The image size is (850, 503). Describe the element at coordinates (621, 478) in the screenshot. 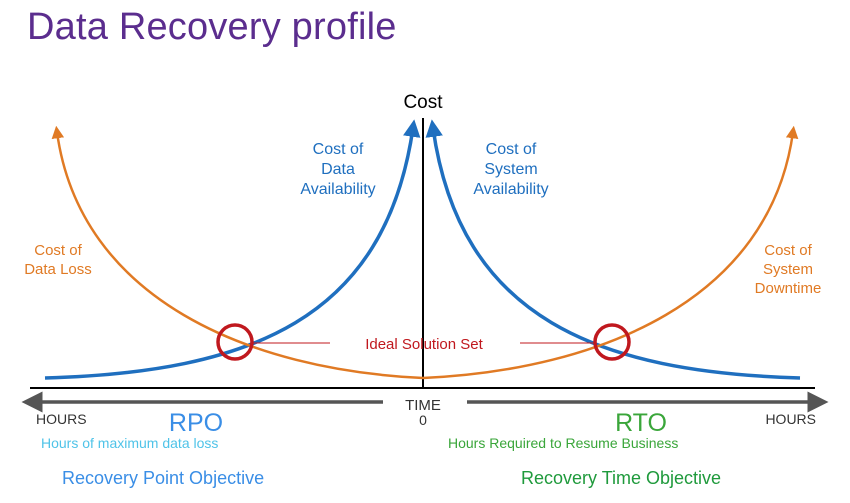

I see `rto-full-name: Recovery Time Objective` at that location.